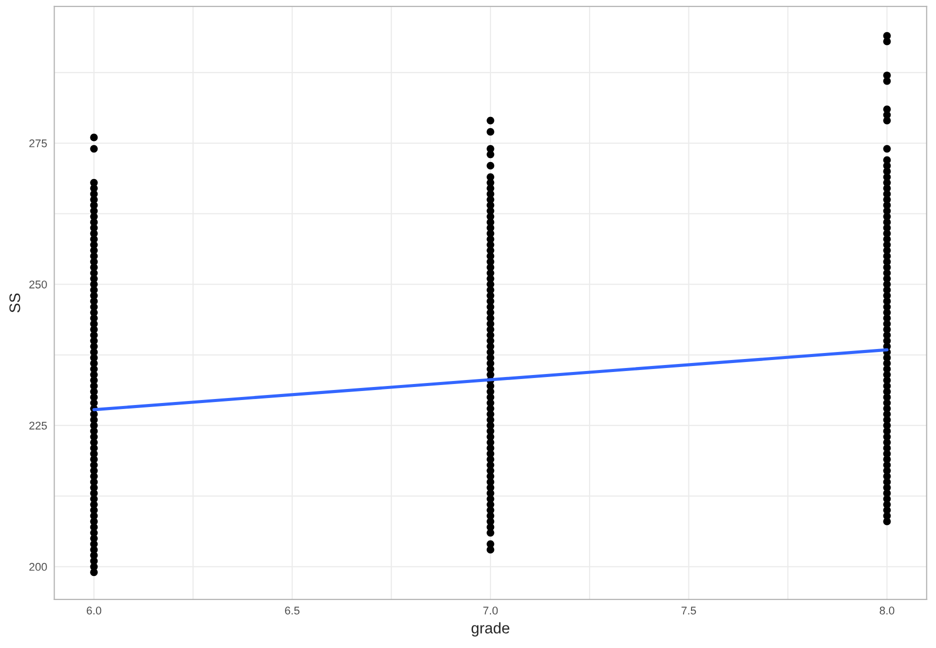 The width and height of the screenshot is (936, 648). I want to click on x-tick-label: 7.5, so click(689, 610).